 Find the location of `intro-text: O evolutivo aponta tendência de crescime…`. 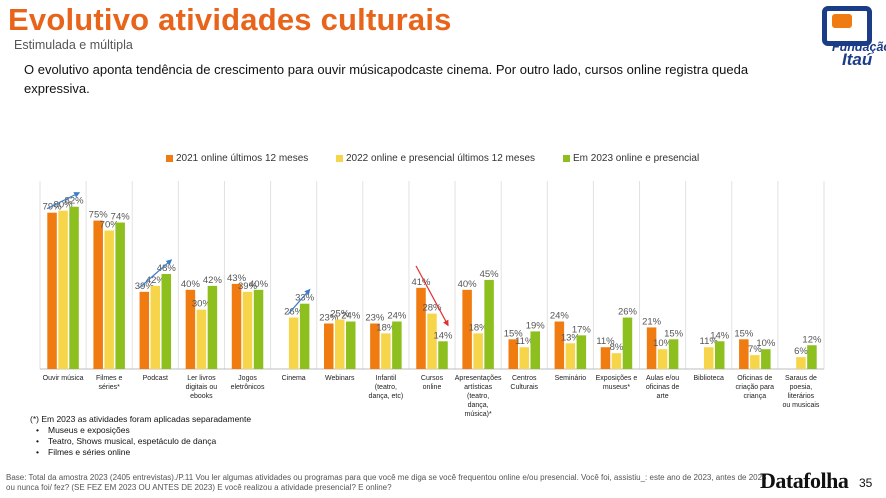

intro-text: O evolutivo aponta tendência de crescime… is located at coordinates (386, 79).